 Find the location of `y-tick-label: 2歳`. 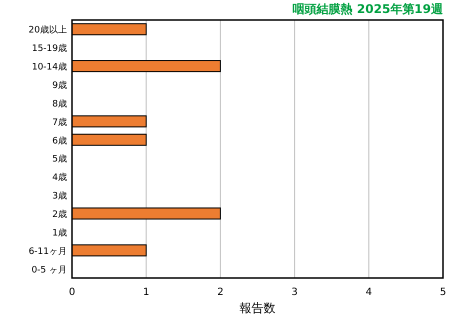

y-tick-label: 2歳 is located at coordinates (59, 214).